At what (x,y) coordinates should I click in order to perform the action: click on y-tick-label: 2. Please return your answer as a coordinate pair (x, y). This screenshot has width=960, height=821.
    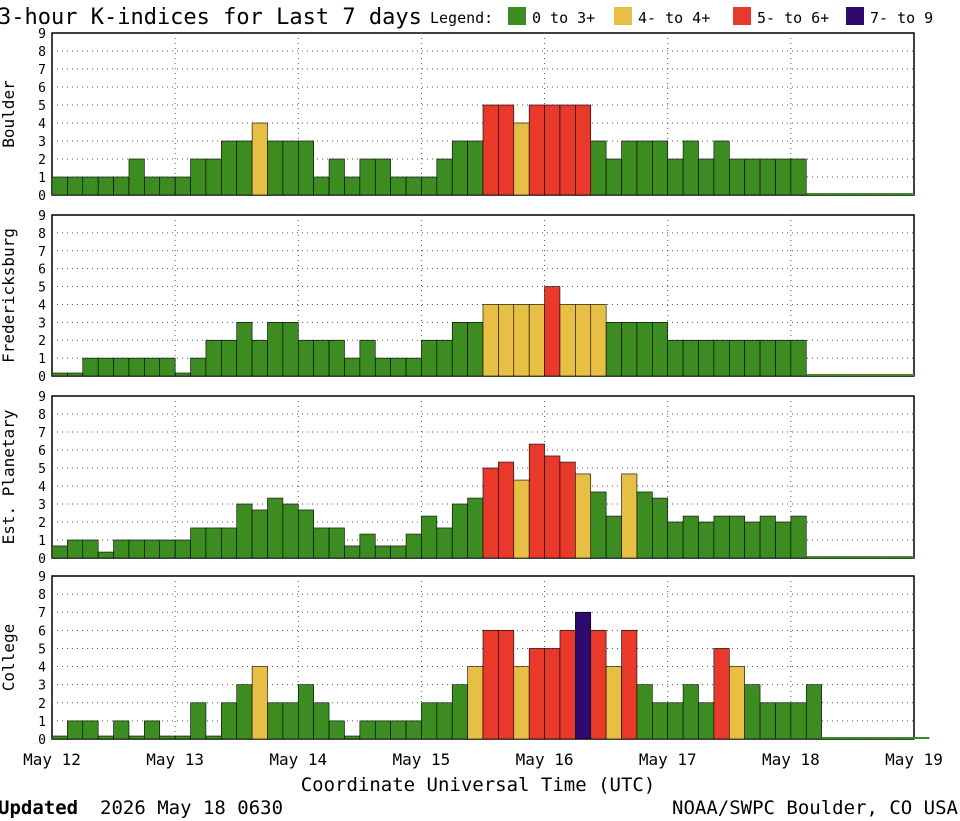
    Looking at the image, I should click on (42, 341).